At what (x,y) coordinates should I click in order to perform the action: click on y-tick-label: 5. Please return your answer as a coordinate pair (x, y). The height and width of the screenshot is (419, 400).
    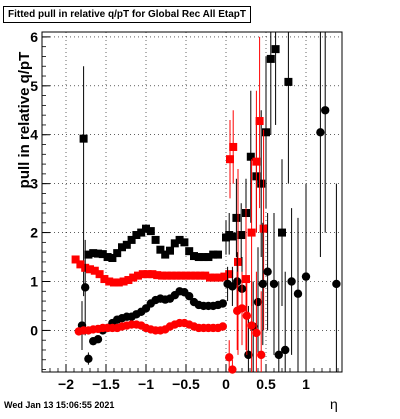
    Looking at the image, I should click on (34, 86).